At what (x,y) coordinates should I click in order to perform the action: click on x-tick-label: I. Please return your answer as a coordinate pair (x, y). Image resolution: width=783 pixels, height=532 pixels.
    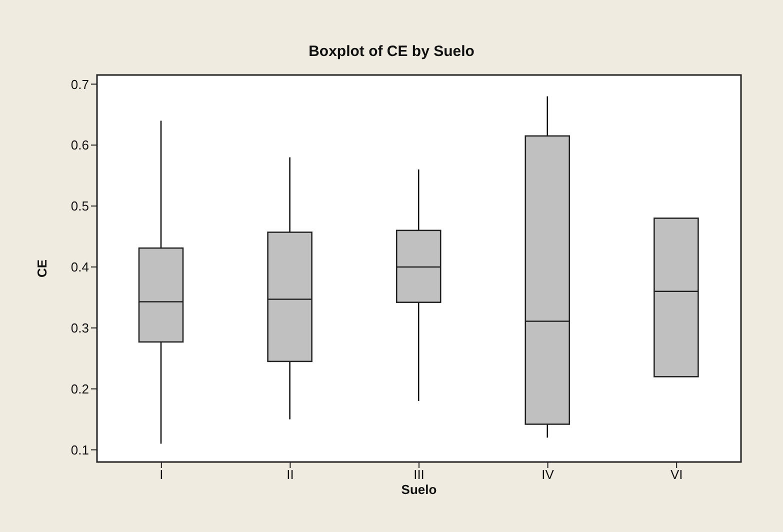
    Looking at the image, I should click on (162, 474).